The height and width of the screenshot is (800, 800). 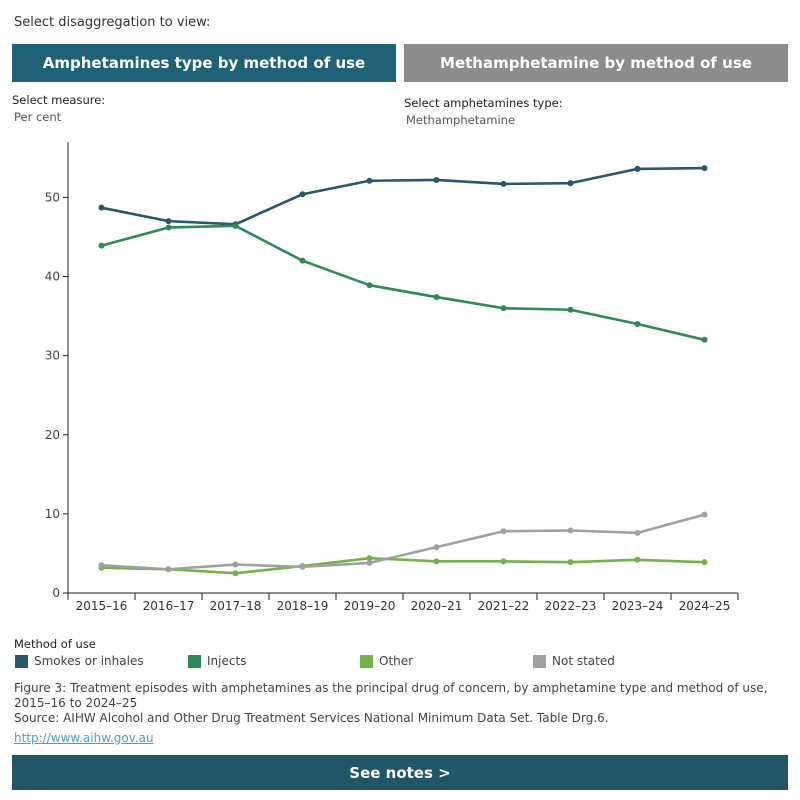 What do you see at coordinates (403, 283) in the screenshot?
I see `series-line-injects` at bounding box center [403, 283].